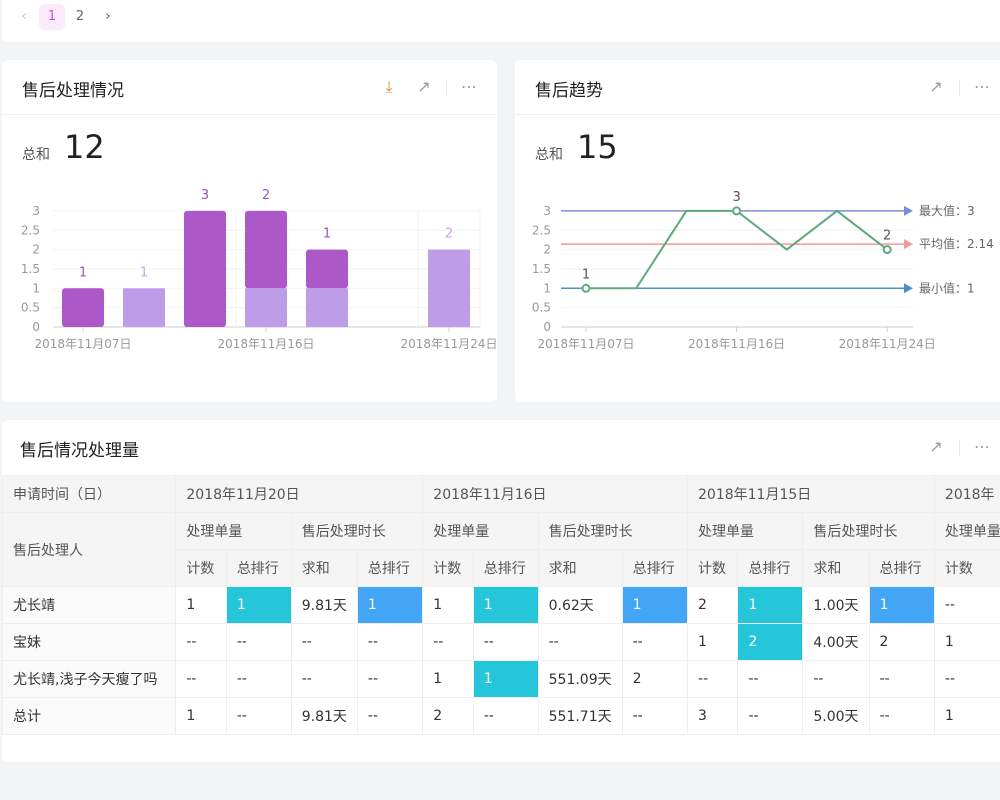 The height and width of the screenshot is (800, 1000). Describe the element at coordinates (547, 327) in the screenshot. I see `y-tick-label: 0` at that location.